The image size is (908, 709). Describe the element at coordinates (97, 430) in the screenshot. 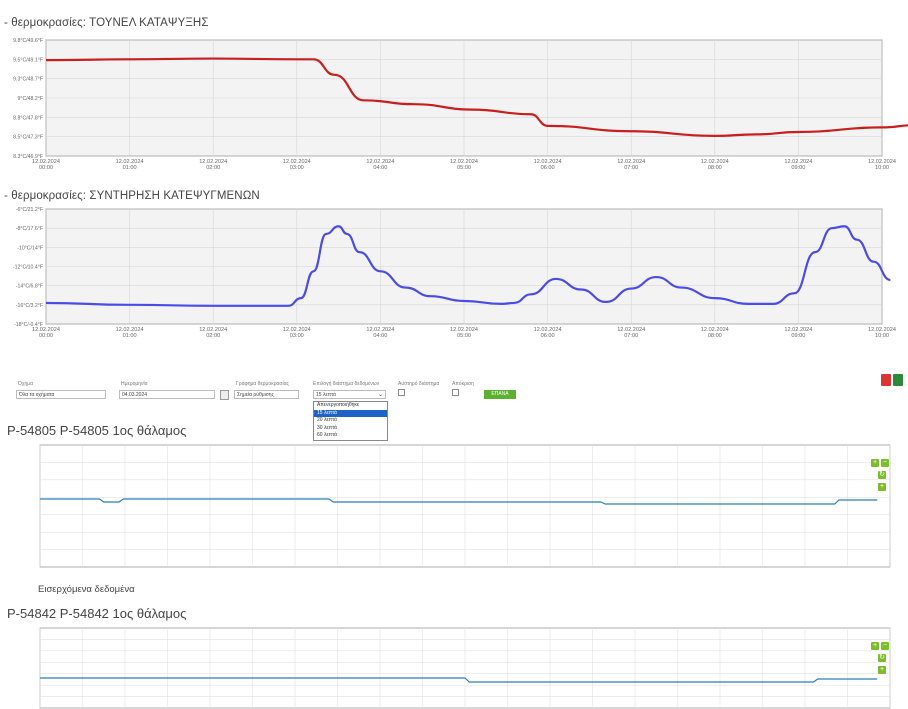

I see `chamber1-title: P-54805 P-54805 1ος θάλαμος` at that location.